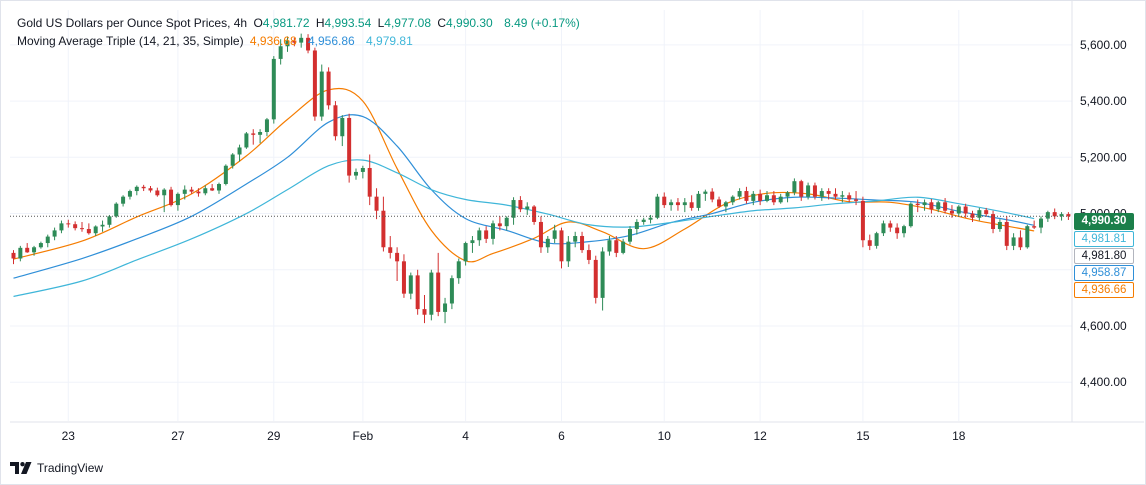  Describe the element at coordinates (1104, 239) in the screenshot. I see `price-tag-ma3: 4,981.81` at that location.